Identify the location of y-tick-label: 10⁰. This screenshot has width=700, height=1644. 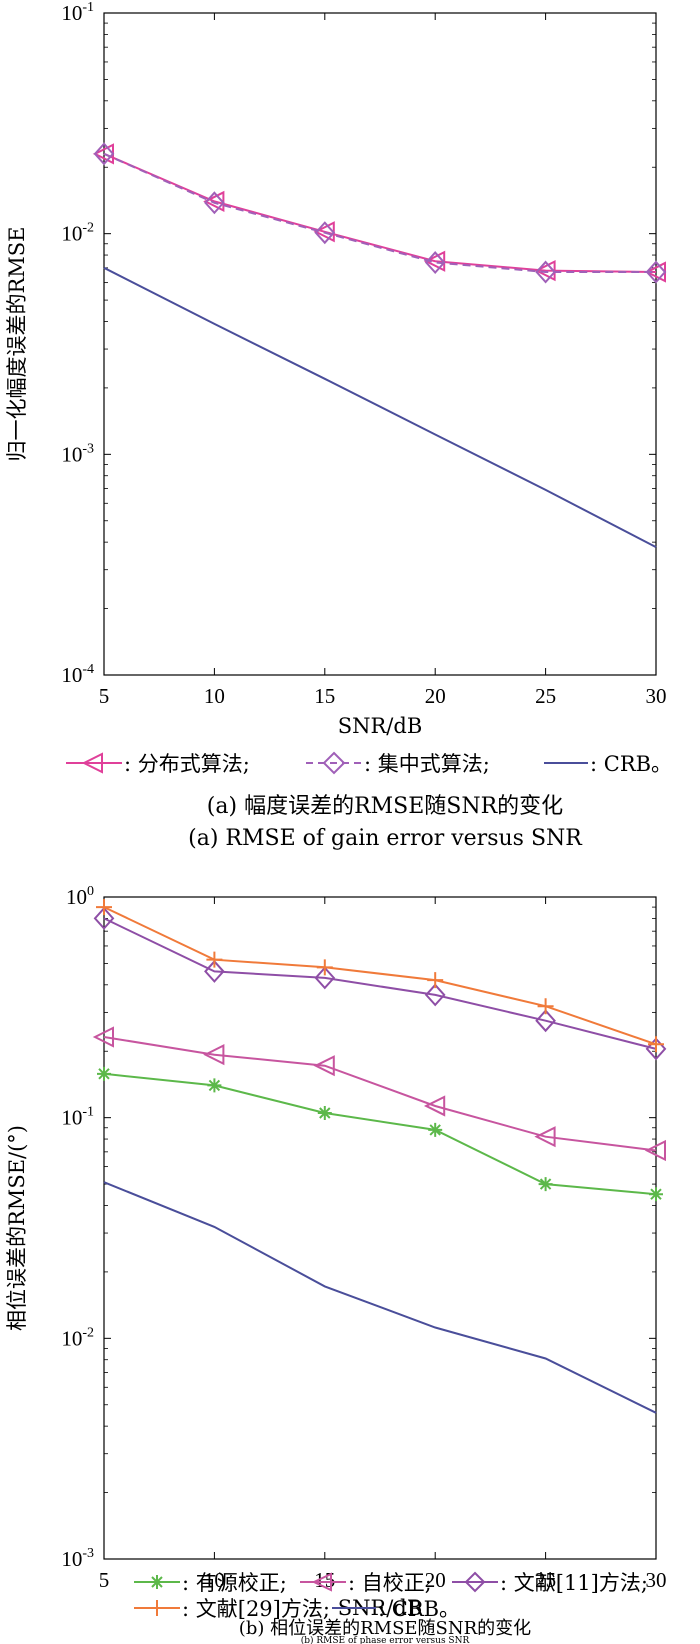
(80, 896).